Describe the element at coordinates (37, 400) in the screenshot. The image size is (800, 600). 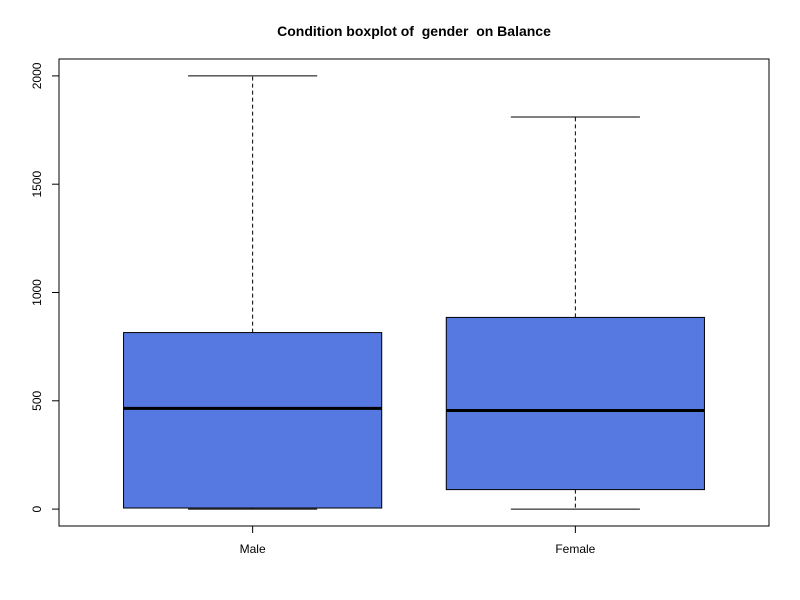
I see `y-tick-label: 500` at that location.